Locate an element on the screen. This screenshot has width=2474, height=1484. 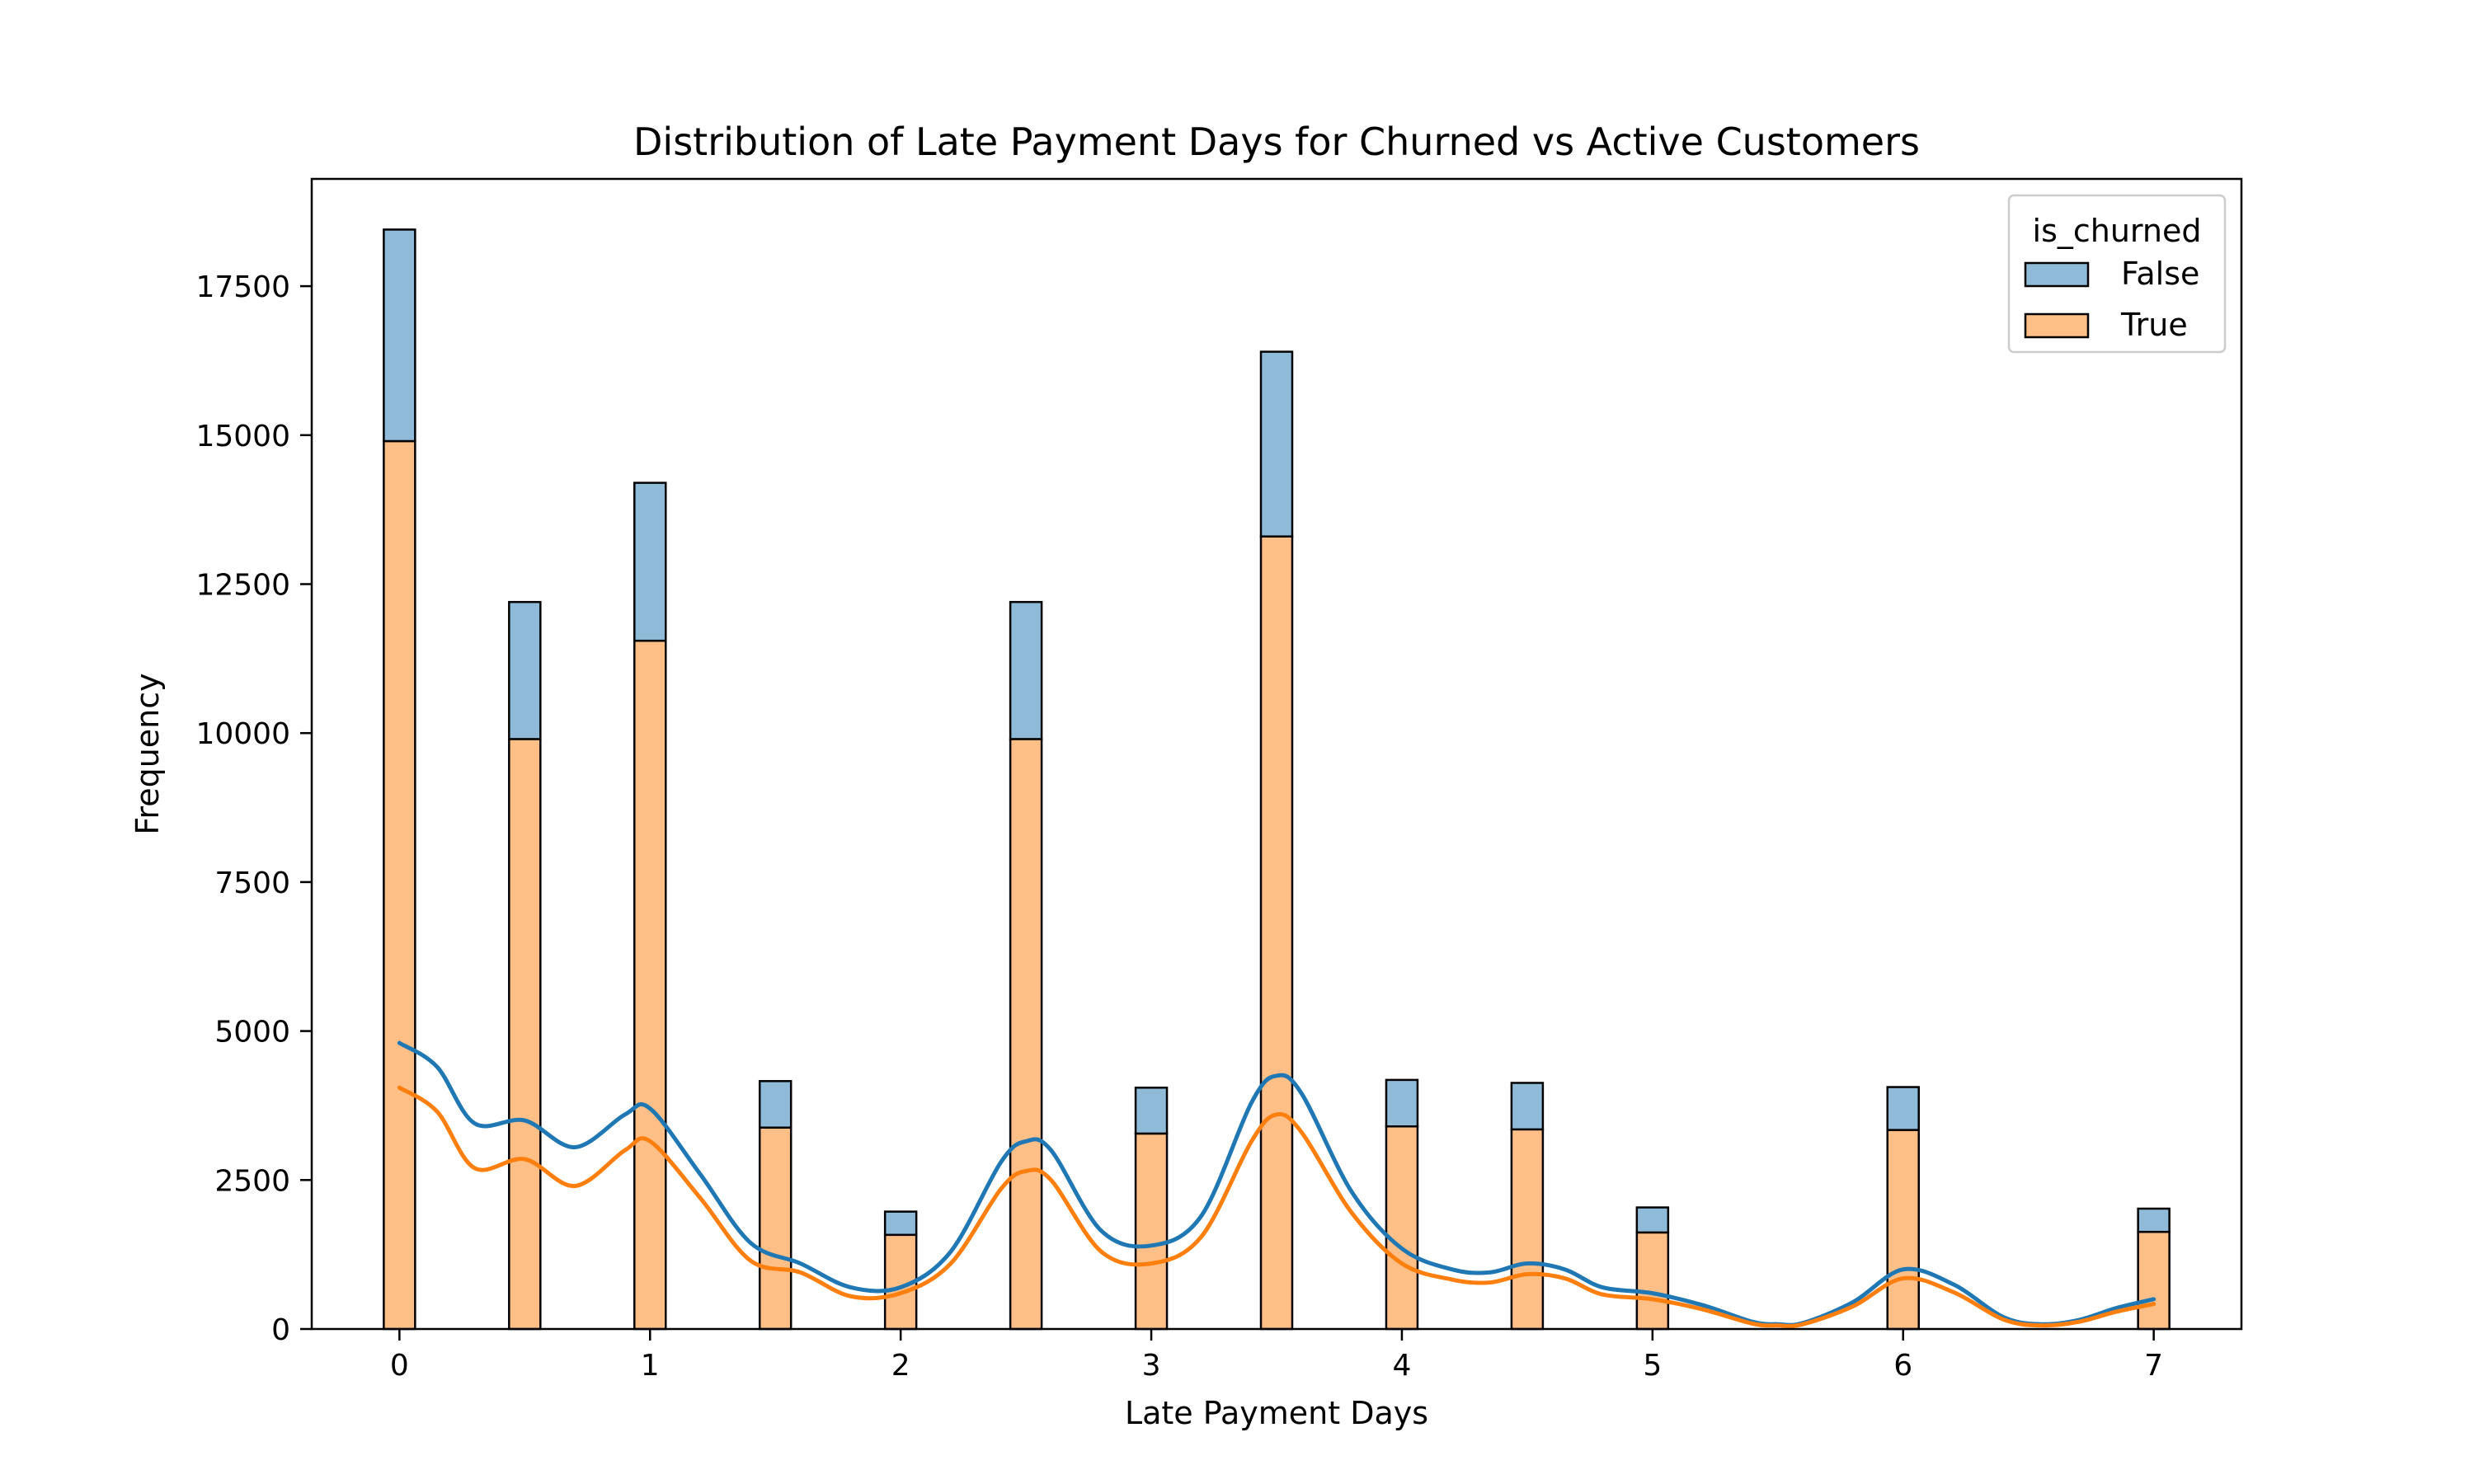
x-tick-label: 7 is located at coordinates (2153, 1366).